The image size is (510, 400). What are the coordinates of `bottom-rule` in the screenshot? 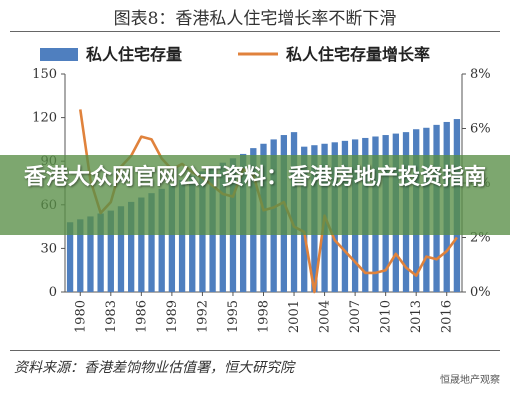 It's located at (255, 350).